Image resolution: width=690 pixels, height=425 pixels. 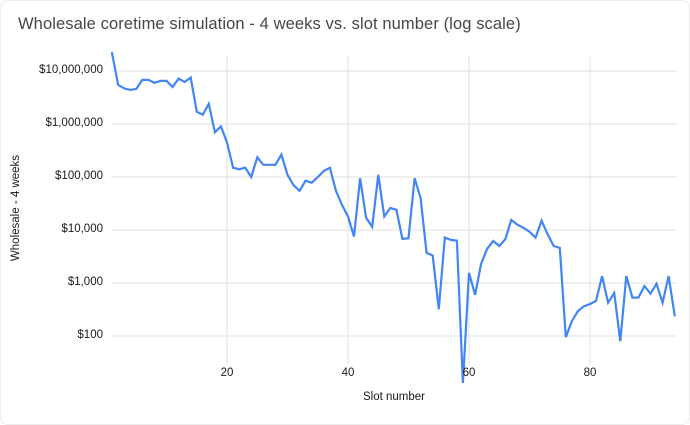 I want to click on x-tick-label: 80, so click(x=590, y=373).